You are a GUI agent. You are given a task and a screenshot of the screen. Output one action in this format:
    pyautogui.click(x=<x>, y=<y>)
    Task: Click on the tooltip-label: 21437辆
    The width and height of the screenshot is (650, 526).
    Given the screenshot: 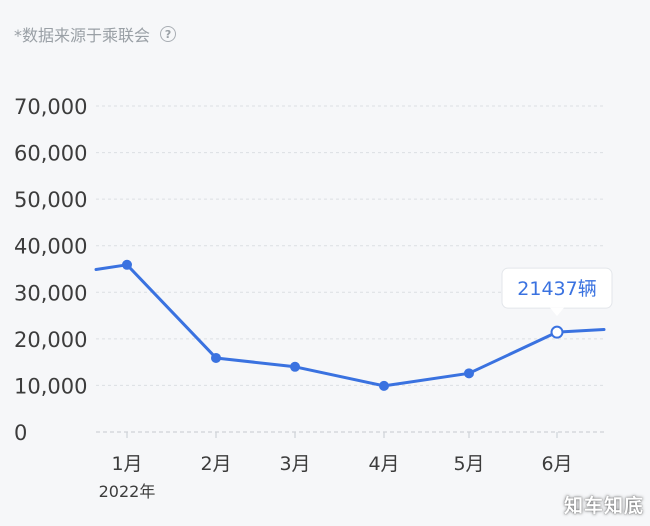 What is the action you would take?
    pyautogui.click(x=556, y=289)
    